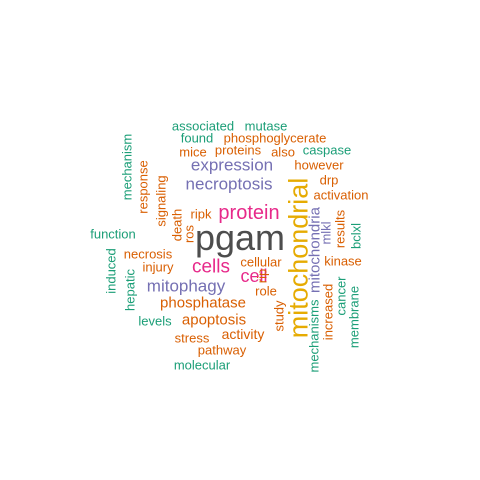  Describe the element at coordinates (275, 138) in the screenshot. I see `word-phosphoglycerate: phosphoglycerate` at that location.